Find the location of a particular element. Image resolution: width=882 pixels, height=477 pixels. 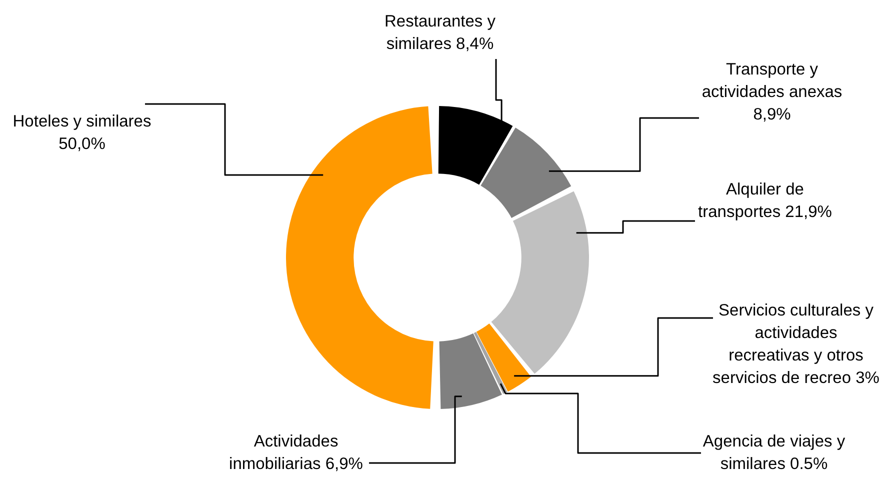

slice-label: Alquiler de transportes 21,9% is located at coordinates (765, 201).